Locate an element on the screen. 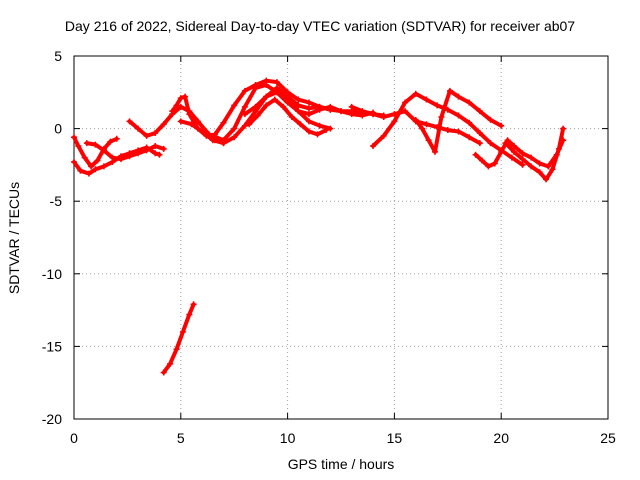  y-tick-label: -10 is located at coordinates (52, 274).